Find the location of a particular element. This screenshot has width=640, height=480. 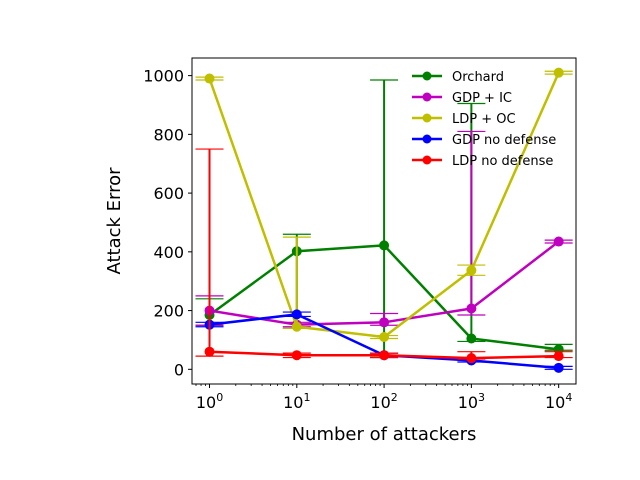

y-tick-label: 800 is located at coordinates (168, 134).